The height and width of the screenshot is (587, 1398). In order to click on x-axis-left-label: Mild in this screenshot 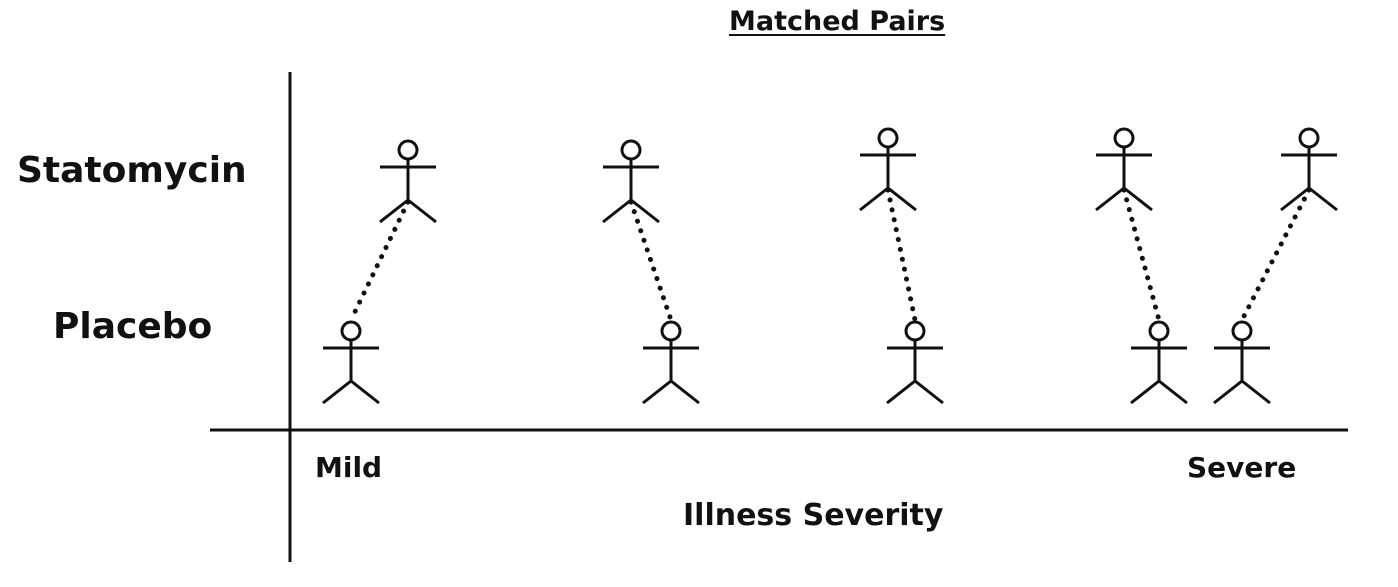, I will do `click(349, 467)`.